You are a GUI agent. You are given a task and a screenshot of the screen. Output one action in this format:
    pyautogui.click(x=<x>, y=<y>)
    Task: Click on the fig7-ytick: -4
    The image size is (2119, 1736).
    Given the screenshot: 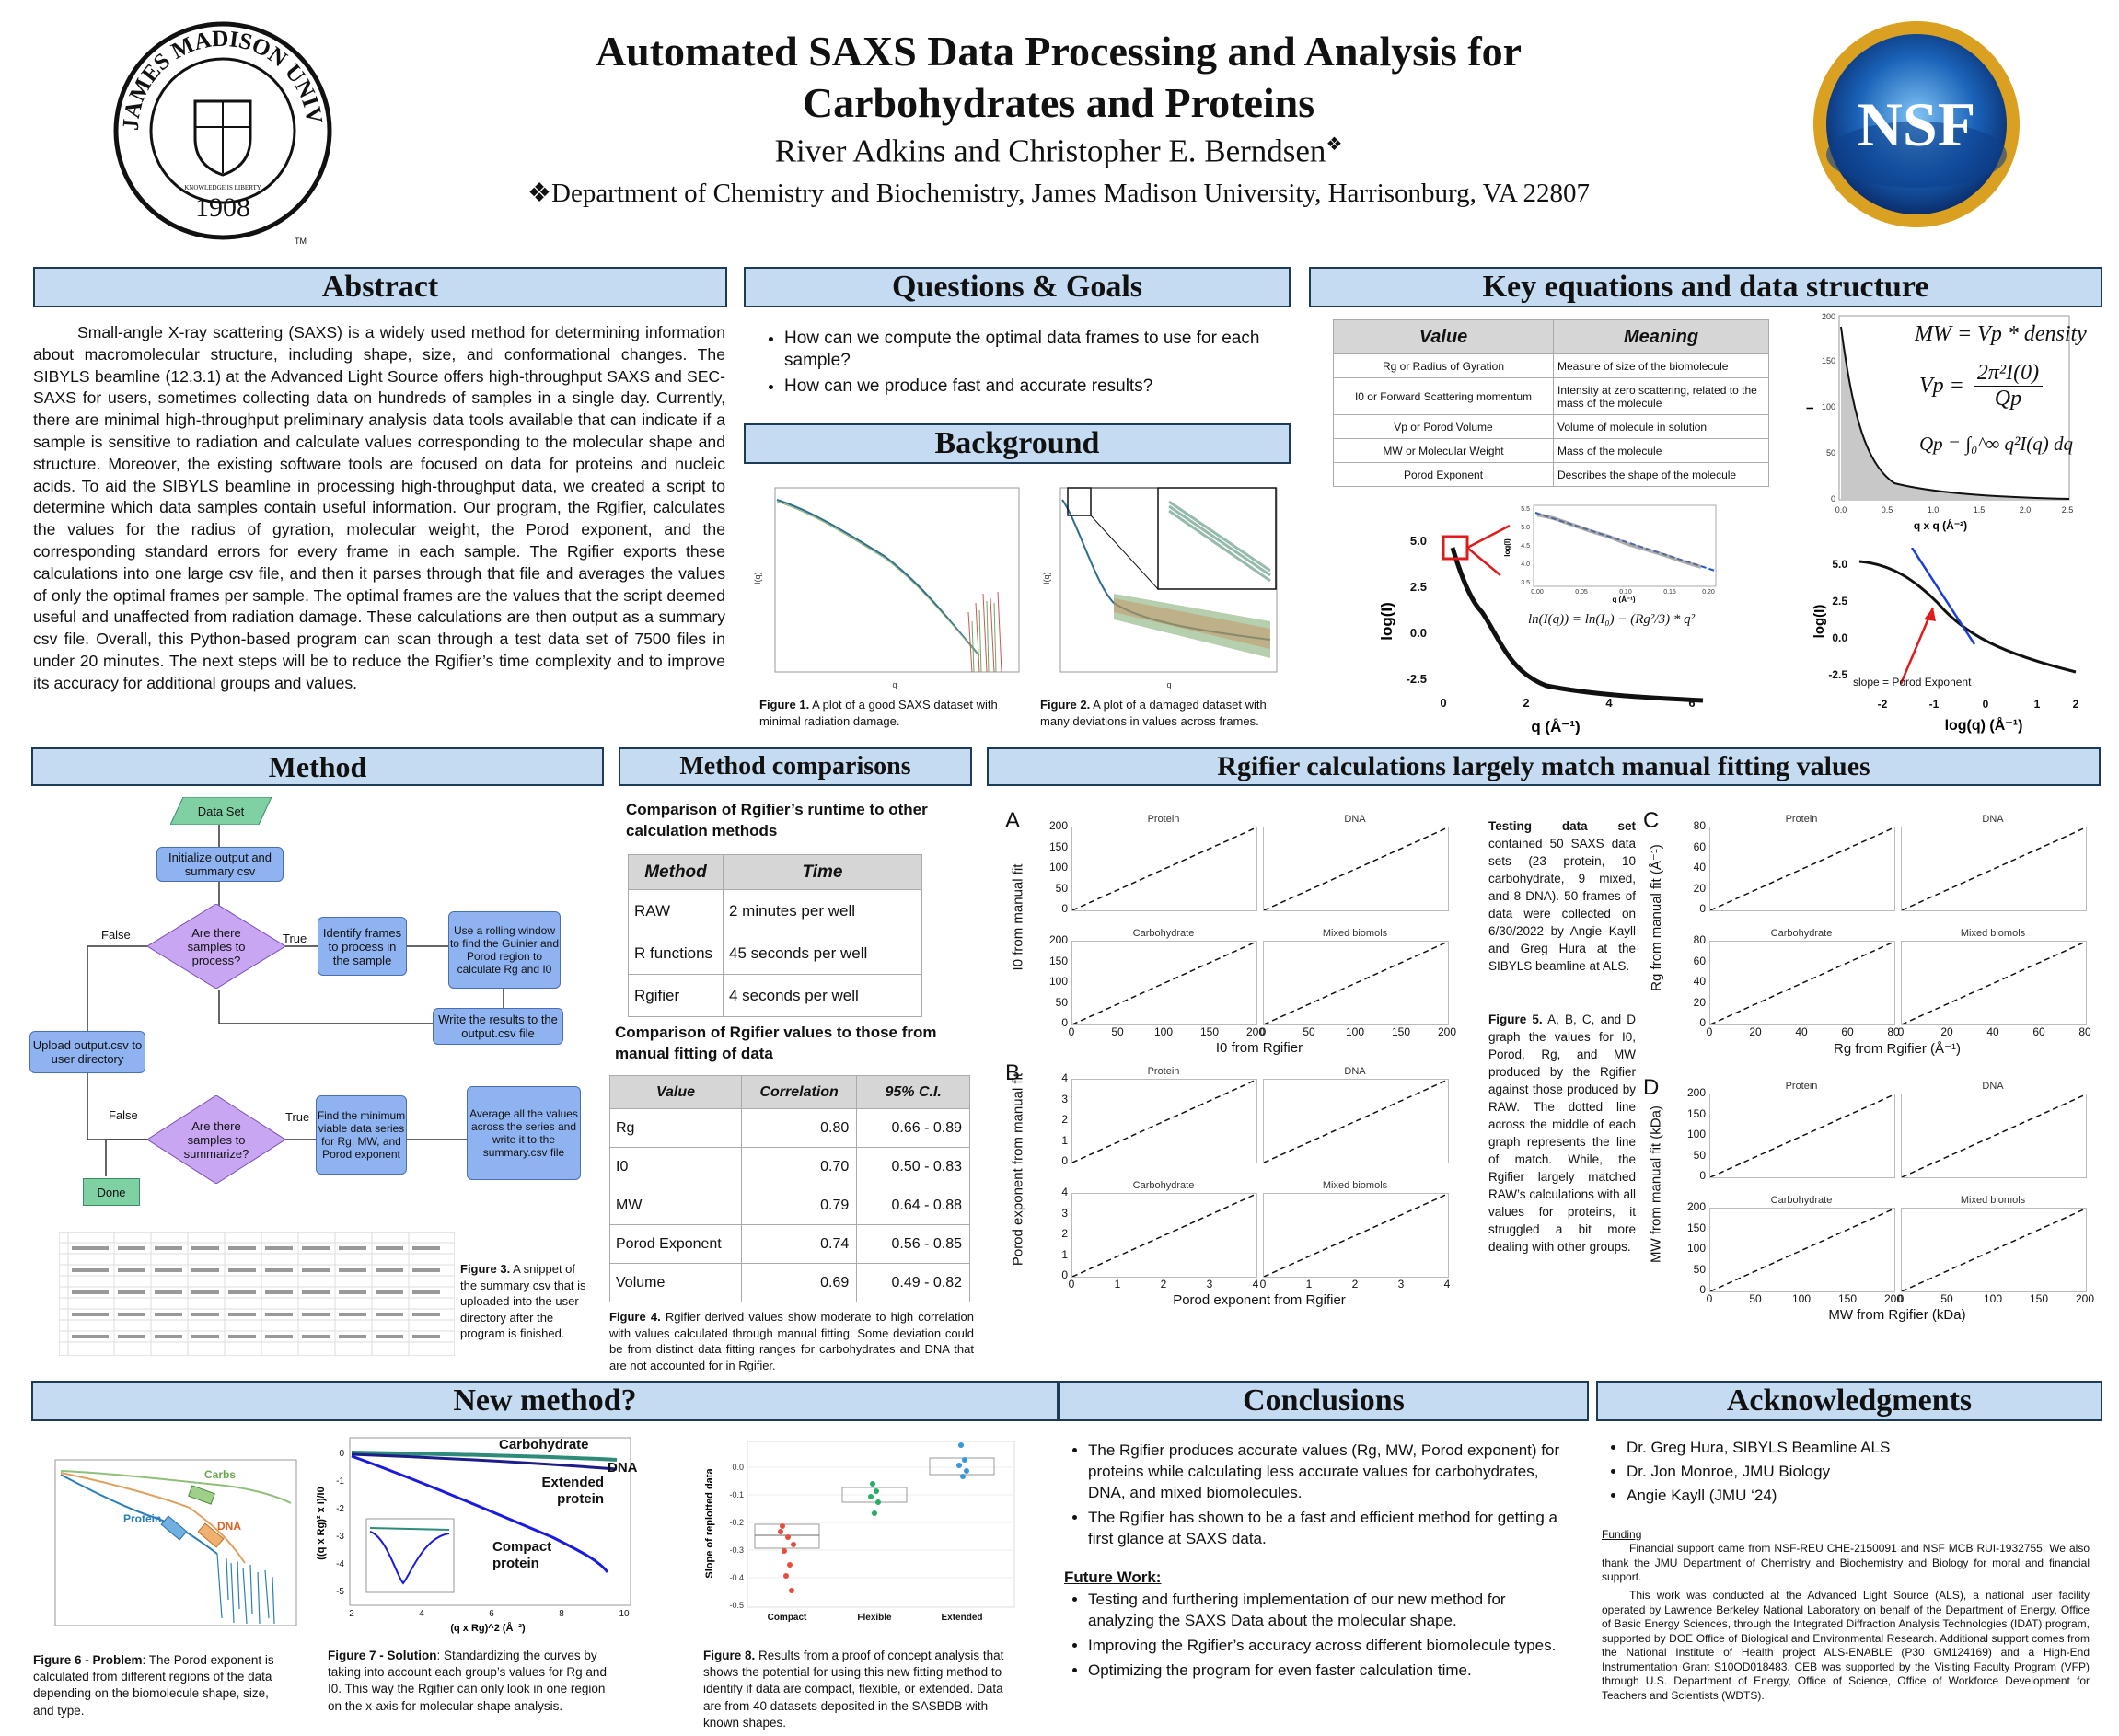 What is the action you would take?
    pyautogui.click(x=340, y=1564)
    